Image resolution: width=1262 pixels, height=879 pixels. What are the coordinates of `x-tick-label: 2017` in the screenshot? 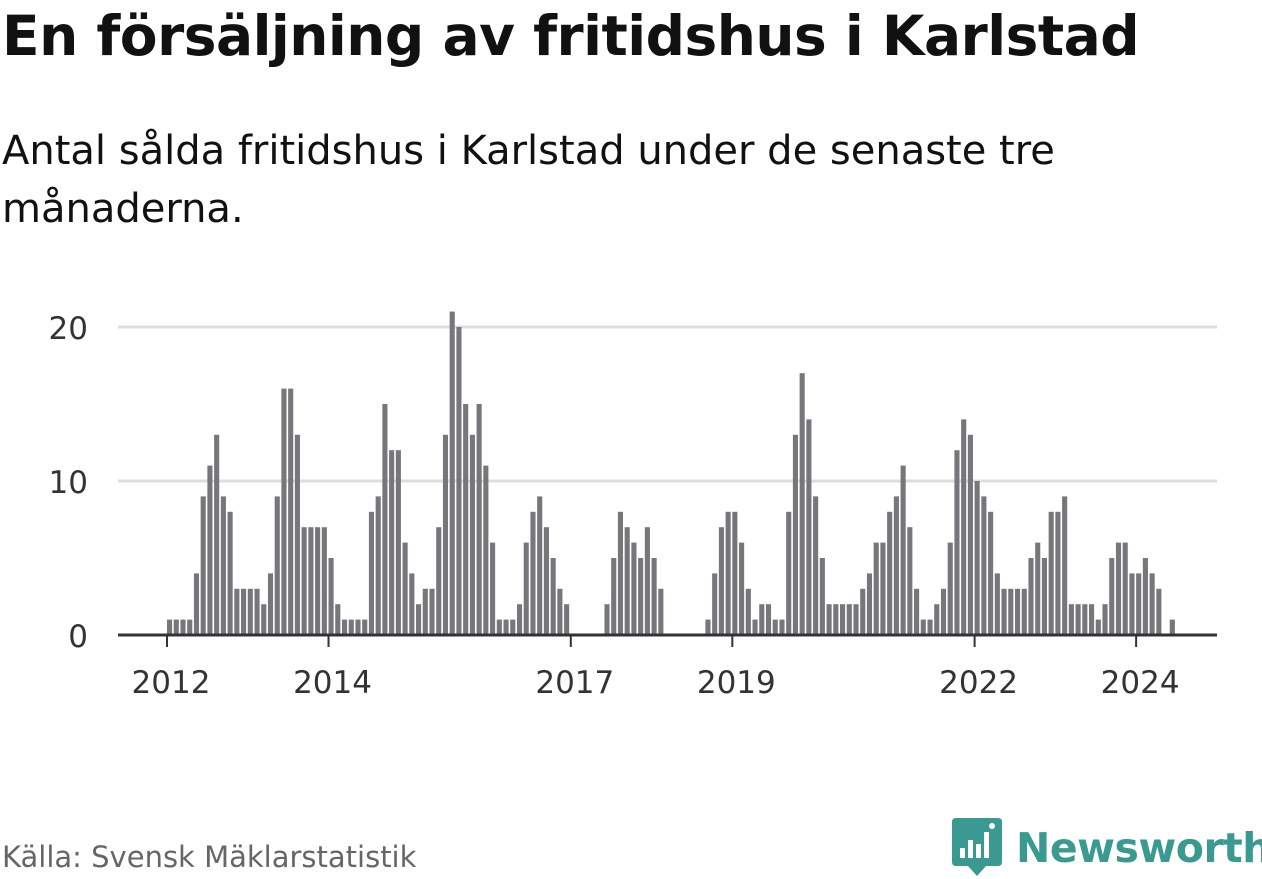 It's located at (574, 683).